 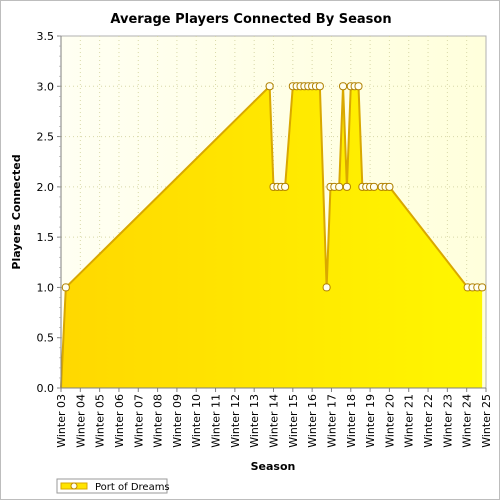 What do you see at coordinates (80, 421) in the screenshot?
I see `x-tick-label-1: Winter 04` at bounding box center [80, 421].